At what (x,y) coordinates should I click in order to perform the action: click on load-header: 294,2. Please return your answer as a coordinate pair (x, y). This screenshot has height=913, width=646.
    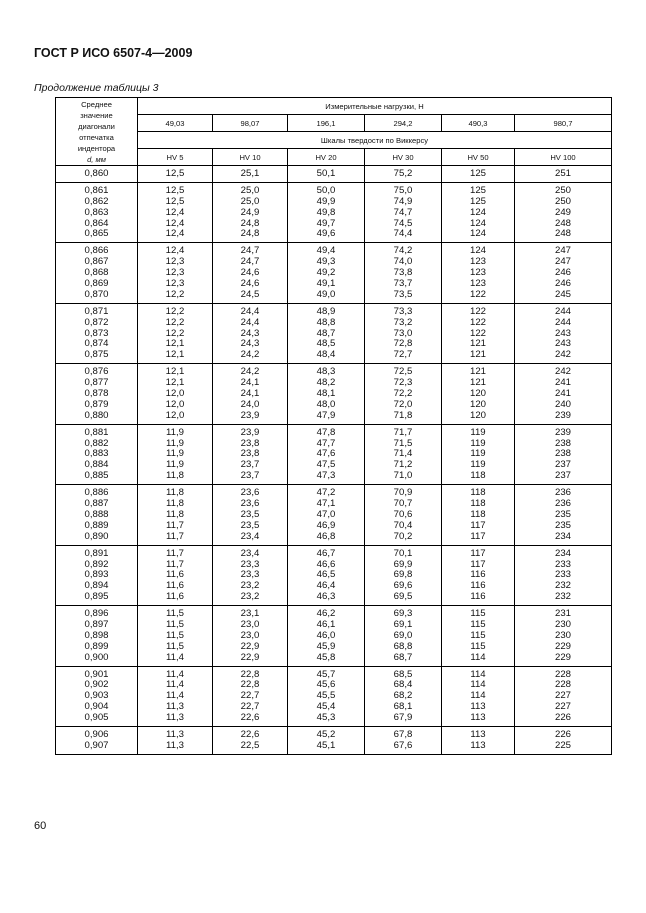
    Looking at the image, I should click on (403, 123).